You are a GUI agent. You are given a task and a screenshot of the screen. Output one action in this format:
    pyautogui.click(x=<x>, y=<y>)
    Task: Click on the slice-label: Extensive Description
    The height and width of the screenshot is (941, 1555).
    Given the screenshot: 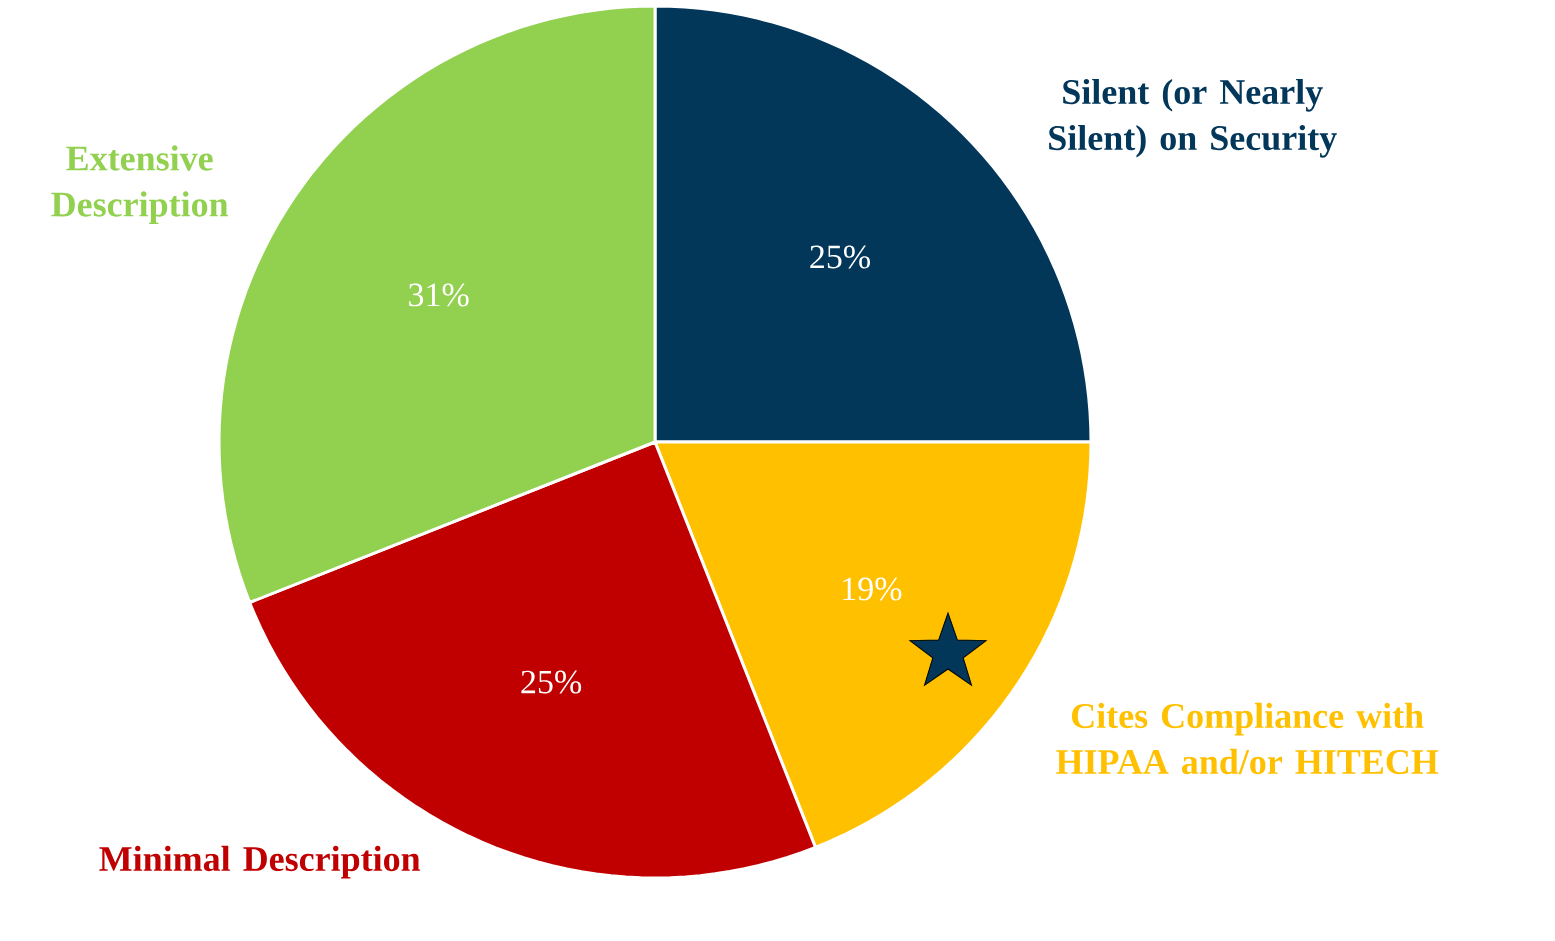 What is the action you would take?
    pyautogui.click(x=140, y=184)
    